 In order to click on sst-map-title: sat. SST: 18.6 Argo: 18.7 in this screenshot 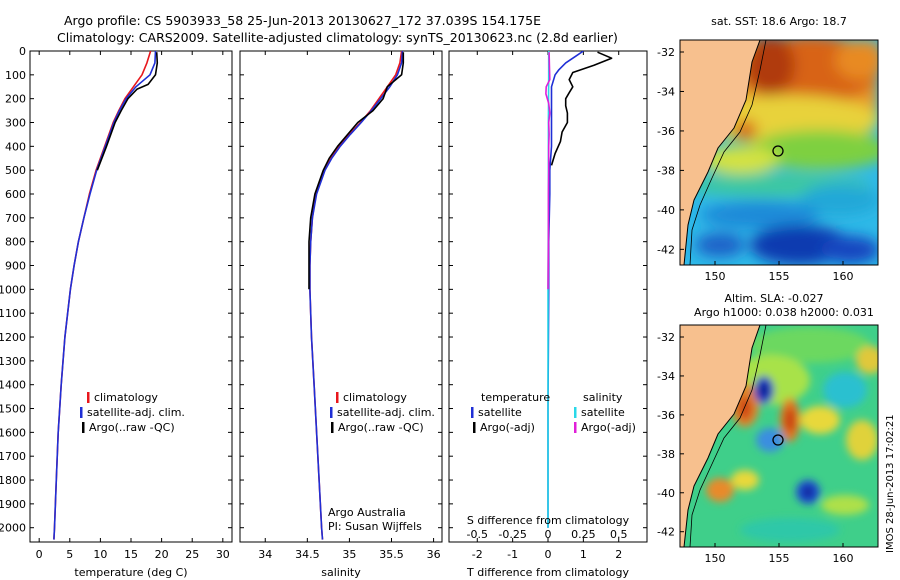, I will do `click(779, 21)`.